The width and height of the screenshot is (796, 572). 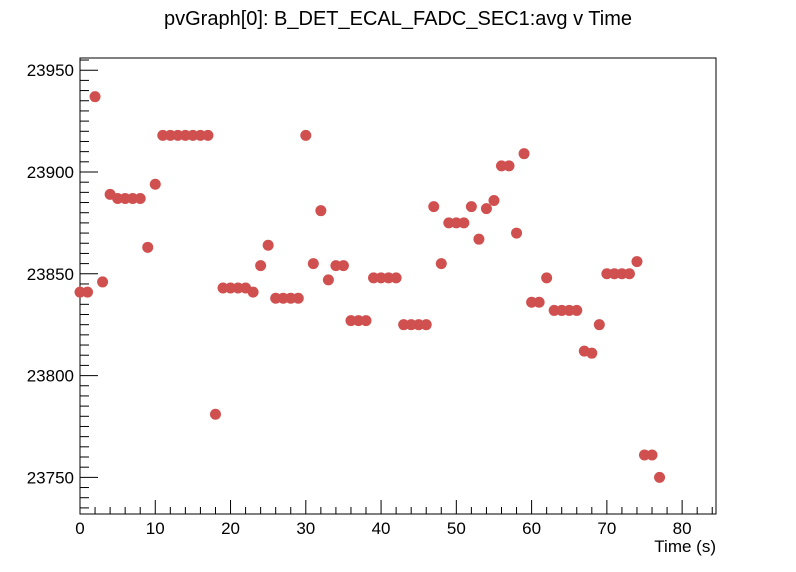 I want to click on x-tick-label: 40, so click(x=381, y=528).